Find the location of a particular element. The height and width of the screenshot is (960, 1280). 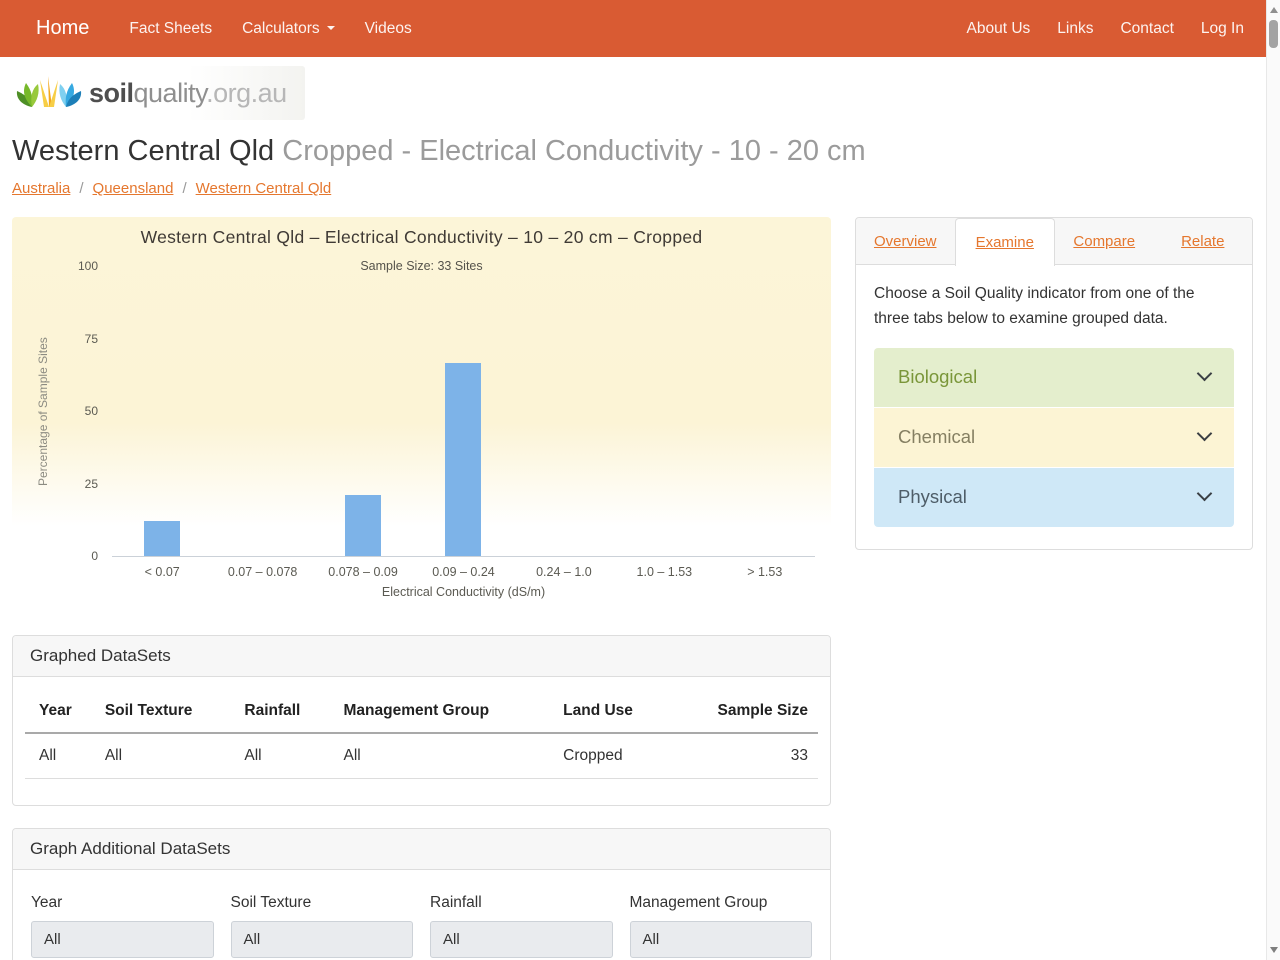

x-tick-label: 0.09 – 0.24 is located at coordinates (463, 572).